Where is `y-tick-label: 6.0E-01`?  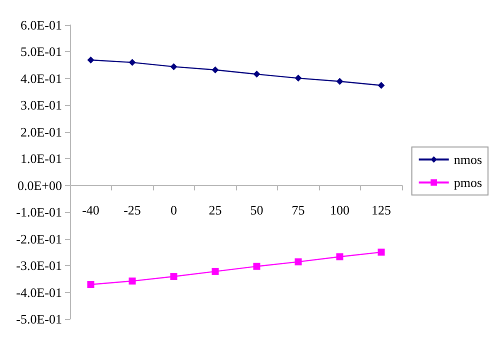
y-tick-label: 6.0E-01 is located at coordinates (41, 25).